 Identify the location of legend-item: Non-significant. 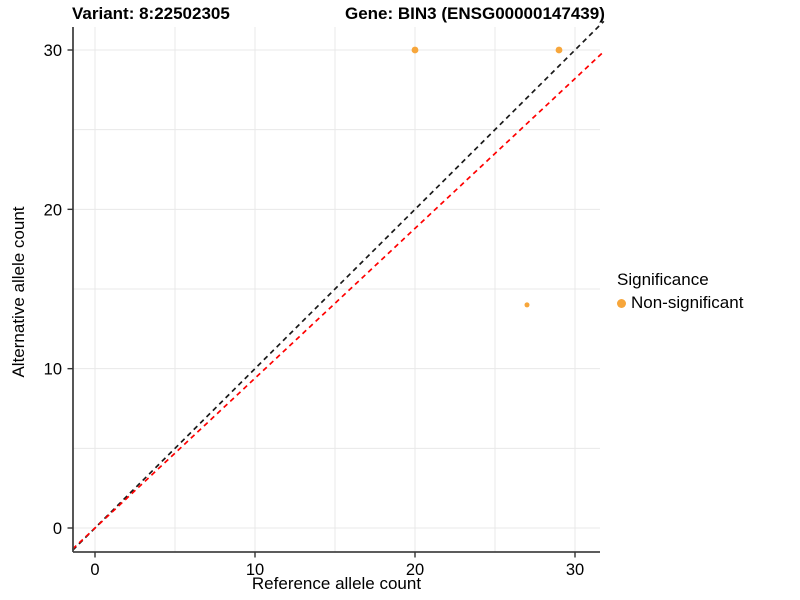
(680, 303).